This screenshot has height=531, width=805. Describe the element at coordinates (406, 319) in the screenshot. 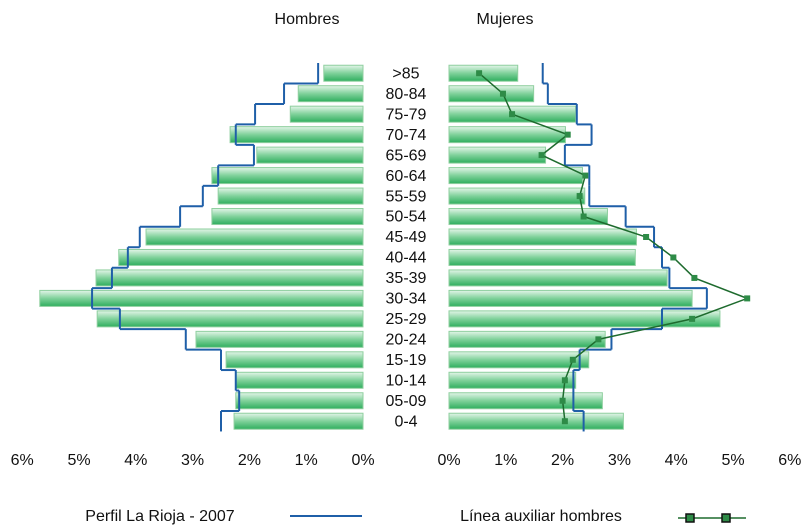

I see `category-label: 25-29` at that location.